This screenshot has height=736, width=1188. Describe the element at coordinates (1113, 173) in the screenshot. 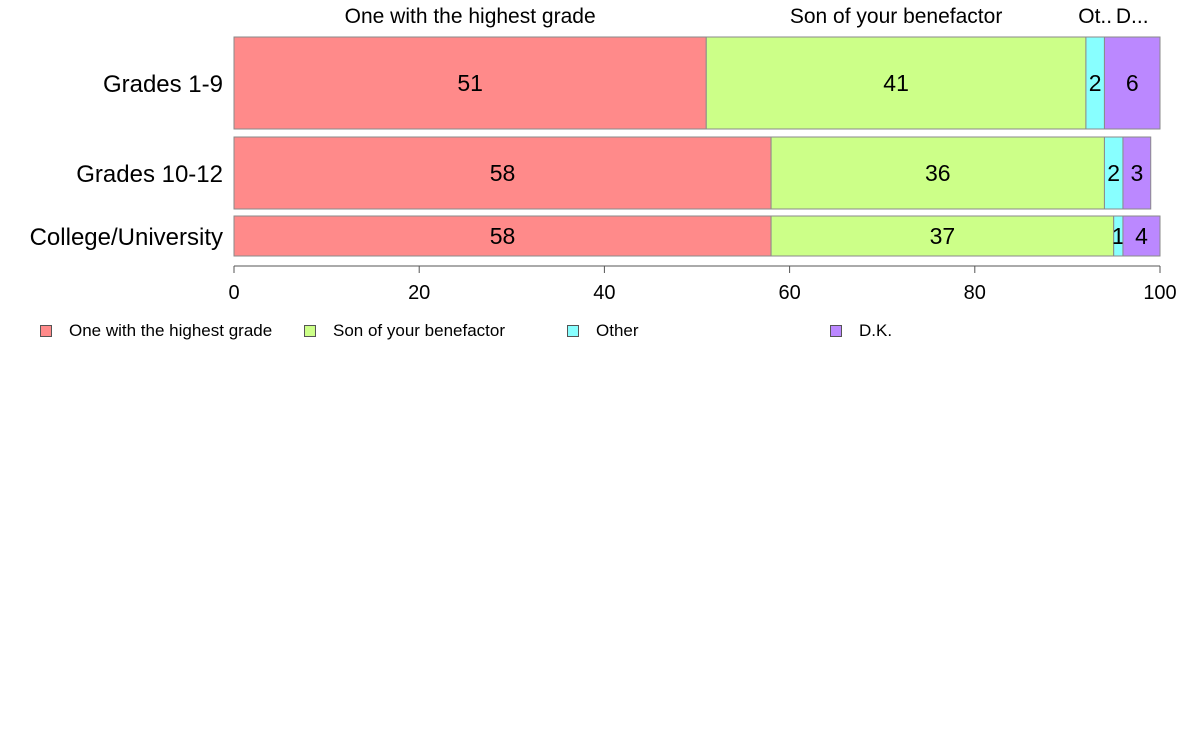

I see `data-label-grades-10-12-other: 2` at that location.